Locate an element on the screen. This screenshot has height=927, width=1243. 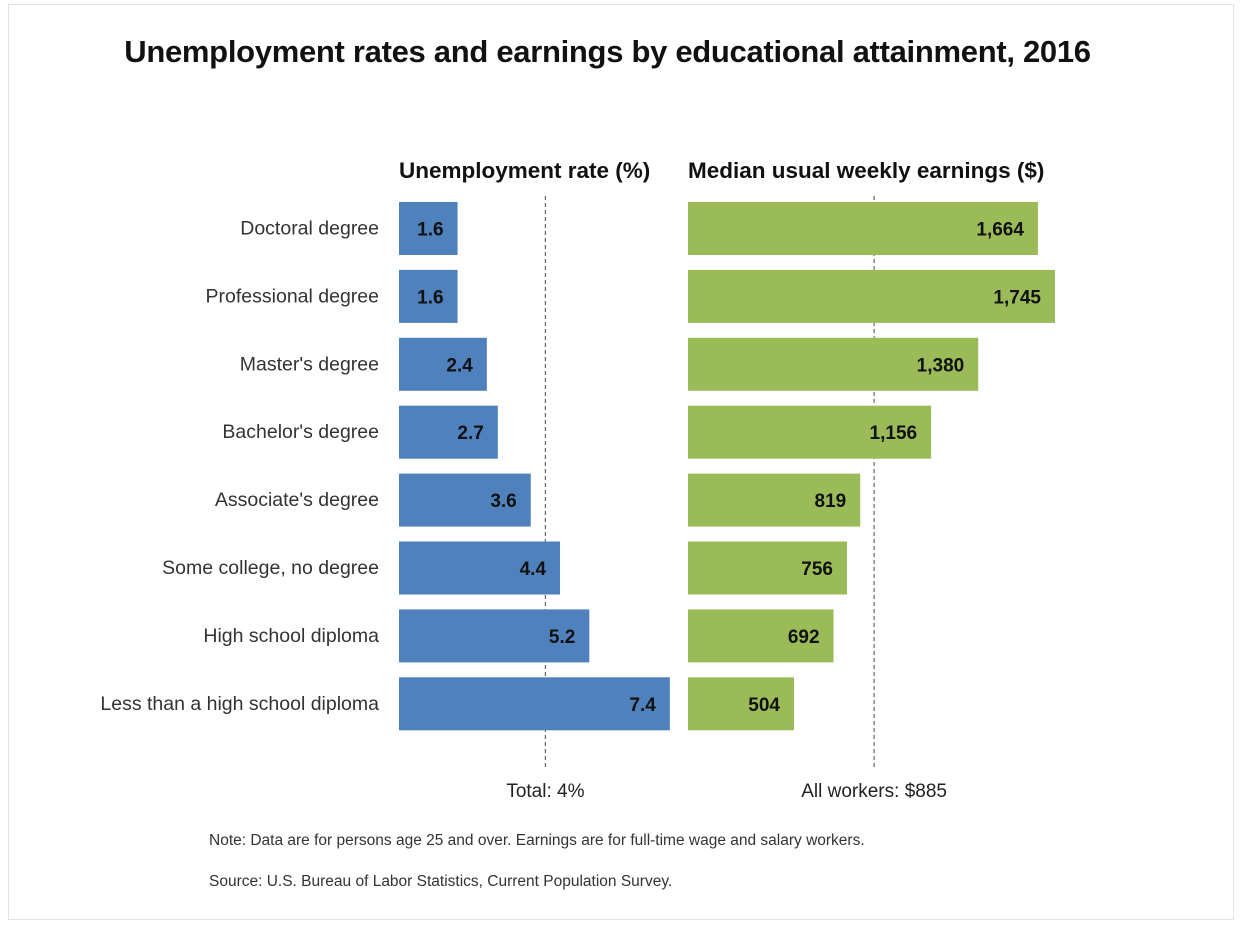
earnings-value-label: 1,156 is located at coordinates (894, 433).